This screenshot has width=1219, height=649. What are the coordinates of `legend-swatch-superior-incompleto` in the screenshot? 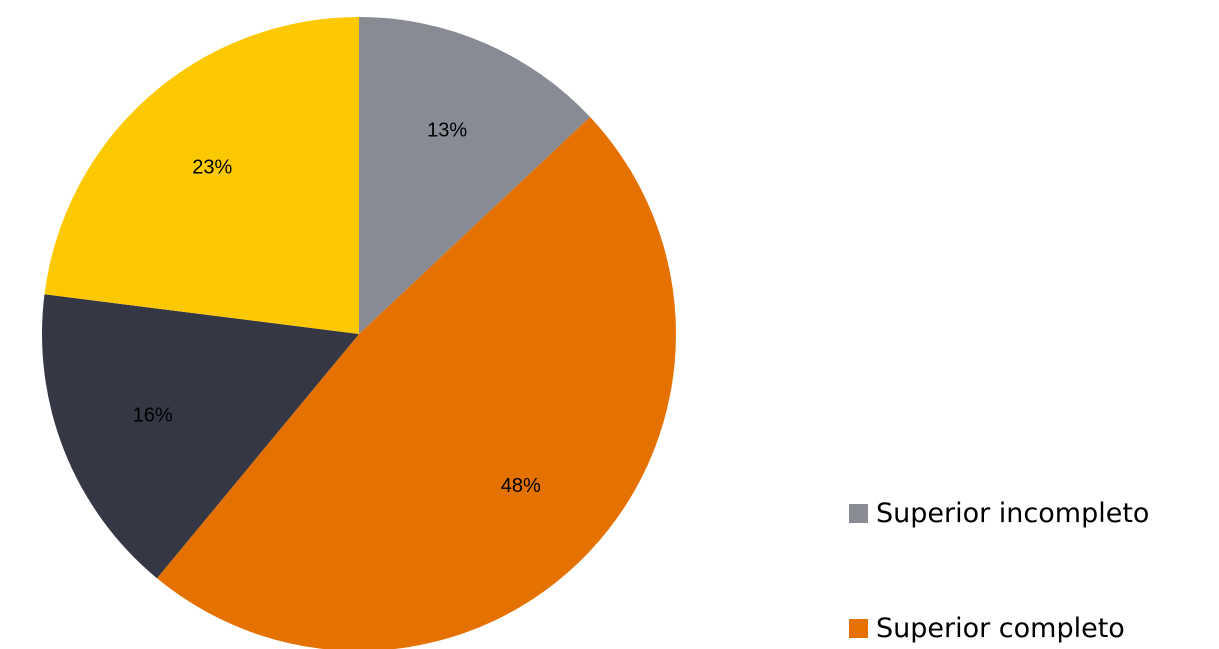 It's located at (858, 513).